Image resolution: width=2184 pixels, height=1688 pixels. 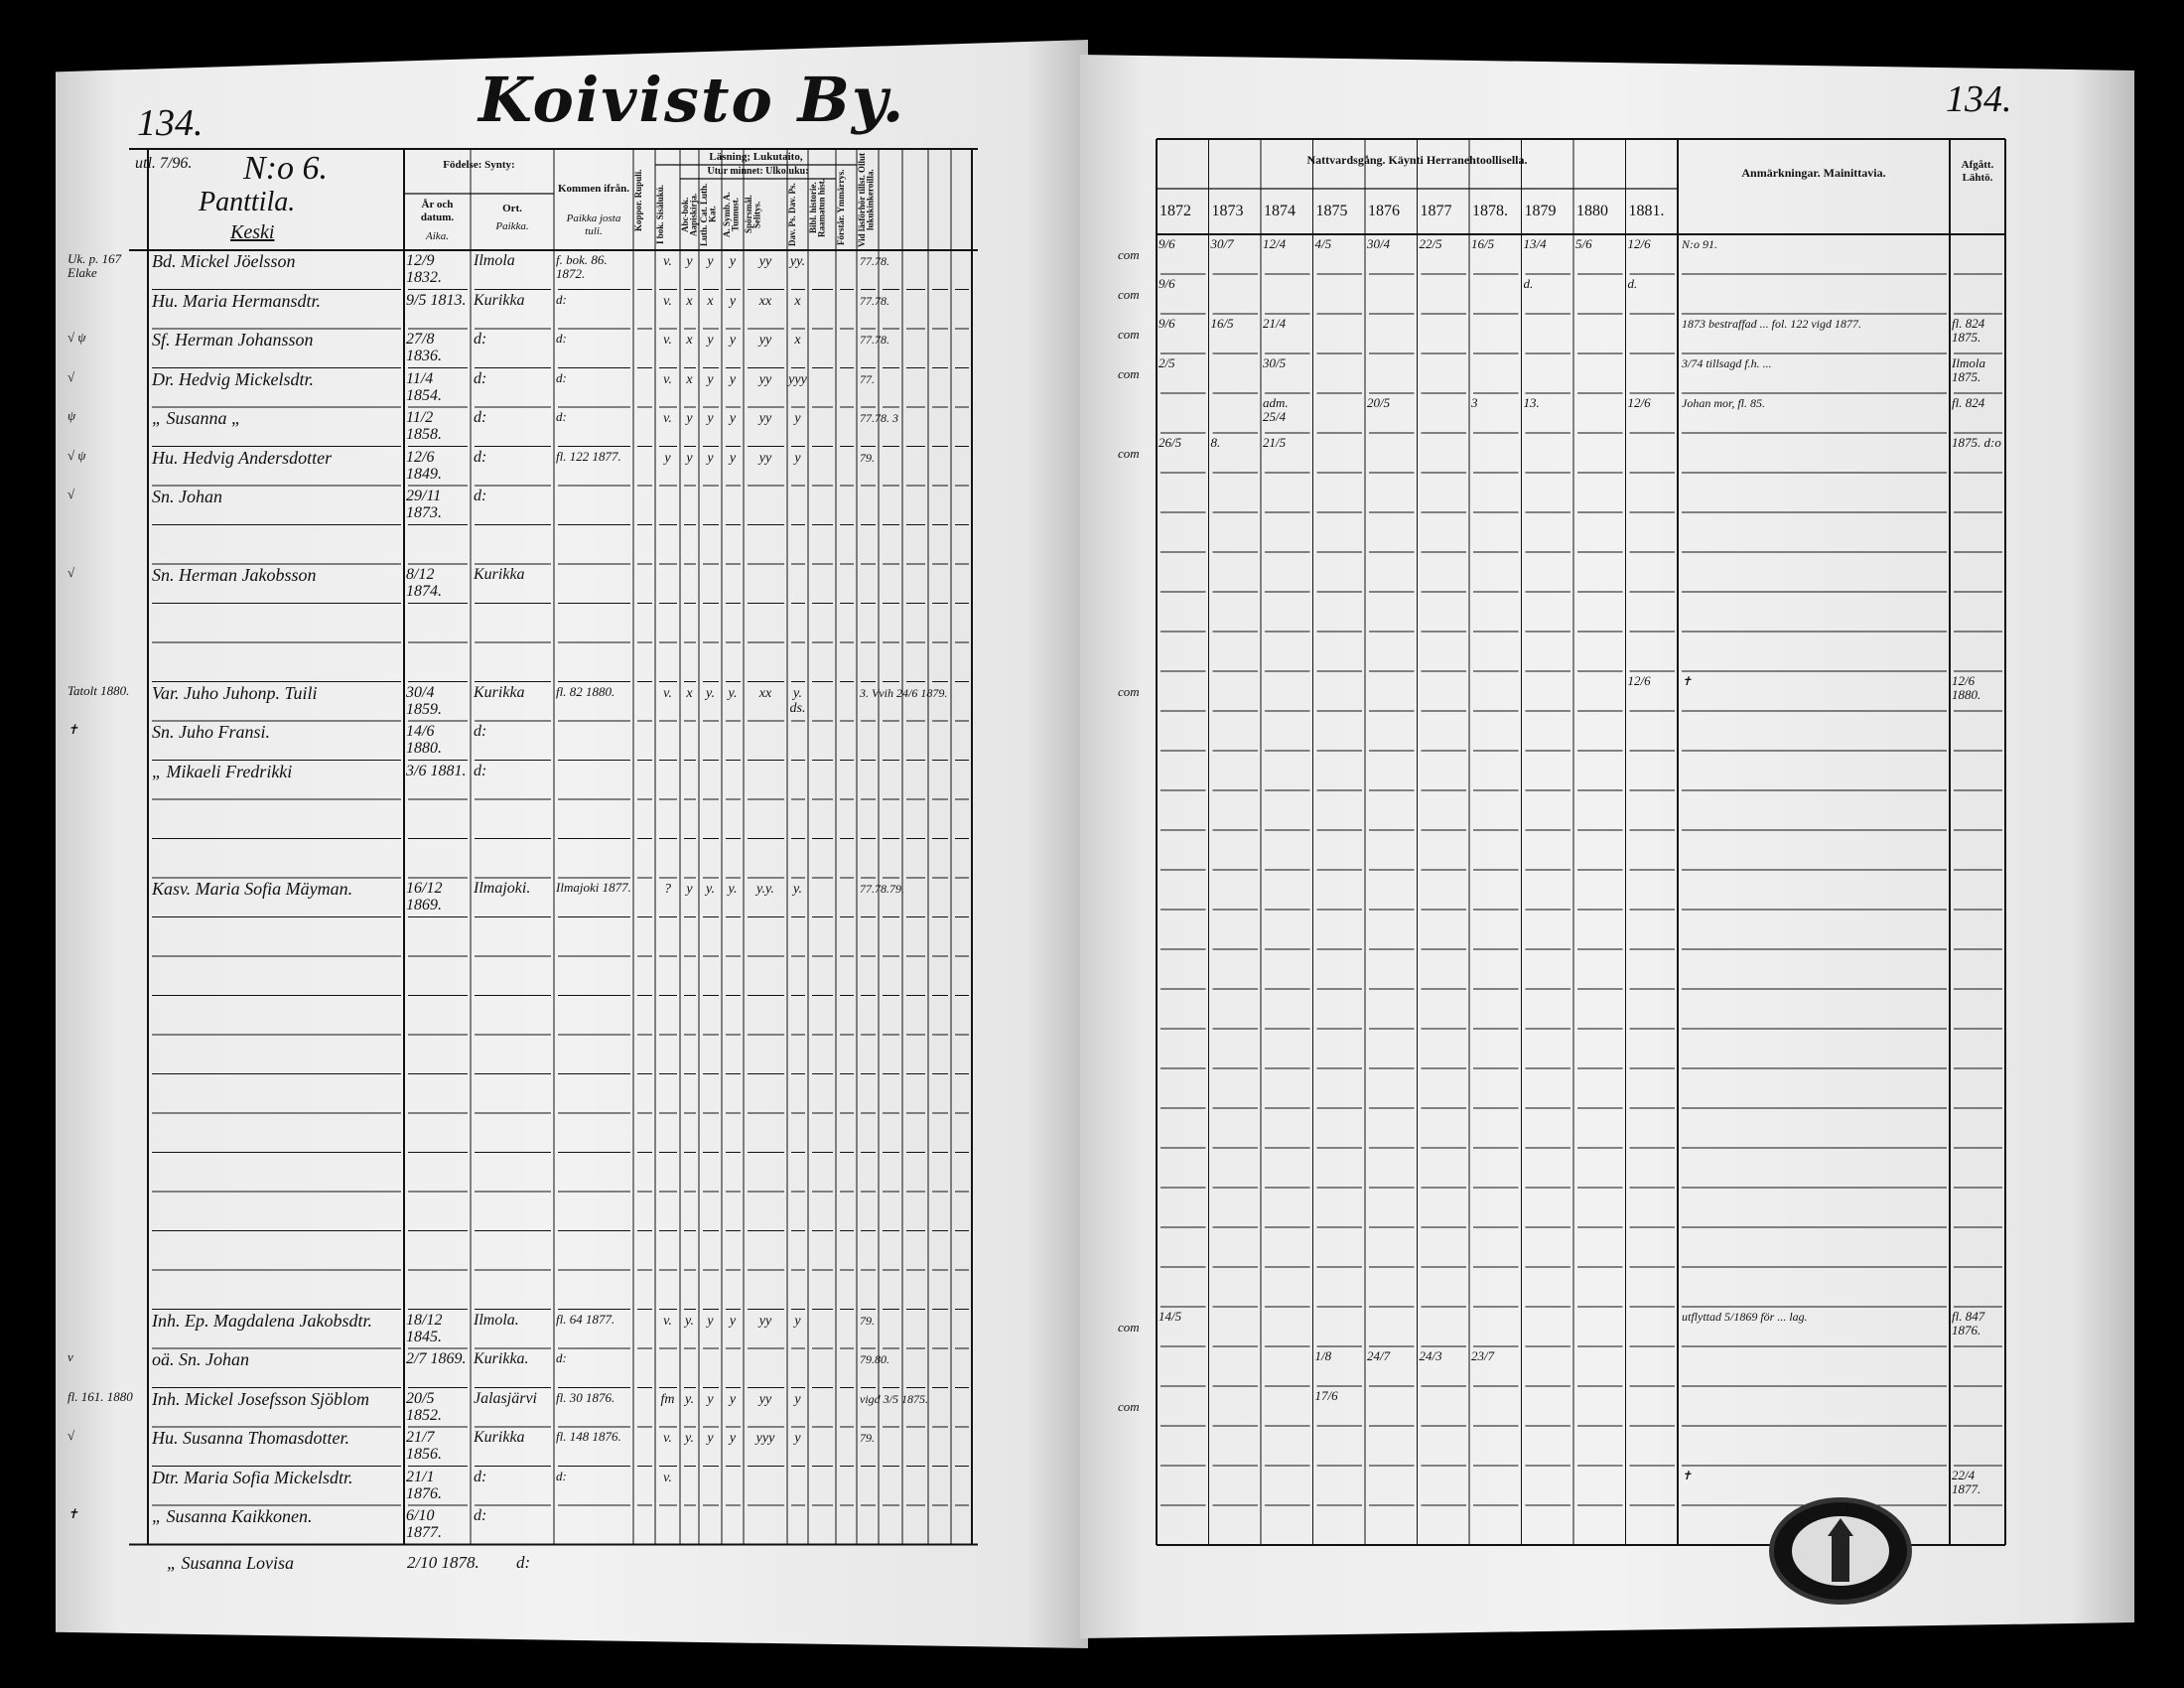 What do you see at coordinates (235, 692) in the screenshot?
I see `person-name: Var. Juho Juhonp. Tuili` at bounding box center [235, 692].